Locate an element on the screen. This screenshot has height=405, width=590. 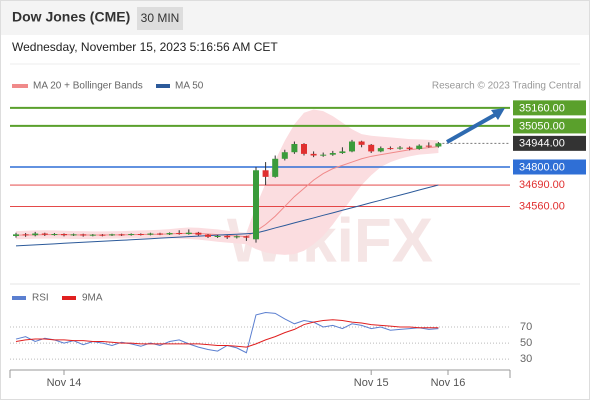
forecast-arrow-head is located at coordinates (498, 114).